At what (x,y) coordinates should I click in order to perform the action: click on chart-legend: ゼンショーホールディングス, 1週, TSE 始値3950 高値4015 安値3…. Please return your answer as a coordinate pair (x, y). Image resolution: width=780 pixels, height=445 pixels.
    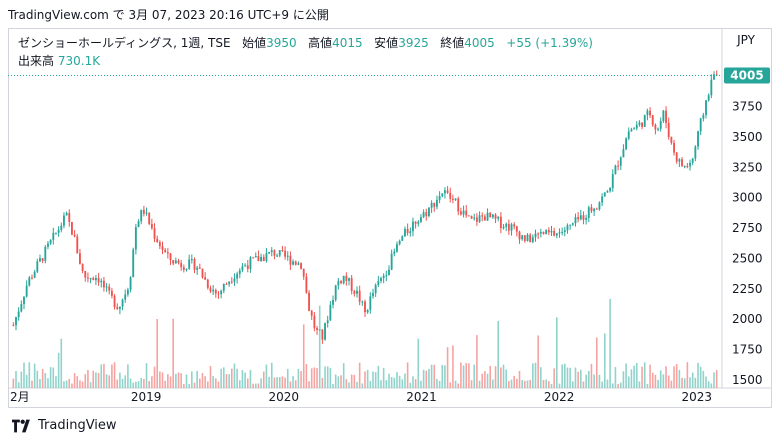
    Looking at the image, I should click on (305, 42).